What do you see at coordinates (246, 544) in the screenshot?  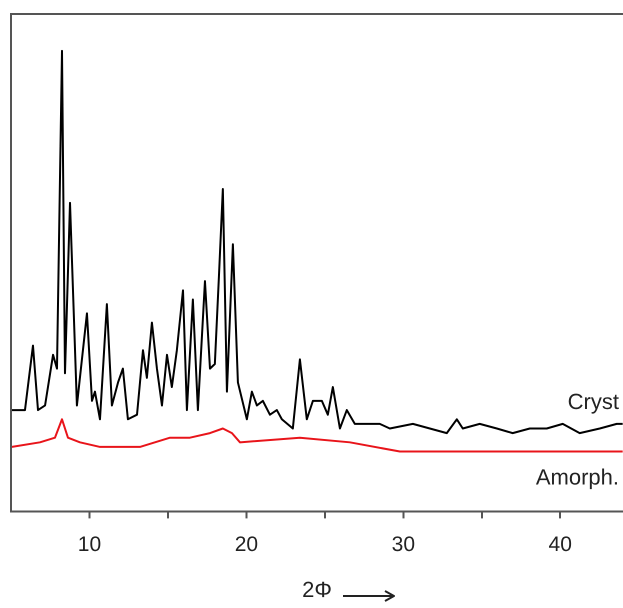 I see `x-tick-label: 20` at bounding box center [246, 544].